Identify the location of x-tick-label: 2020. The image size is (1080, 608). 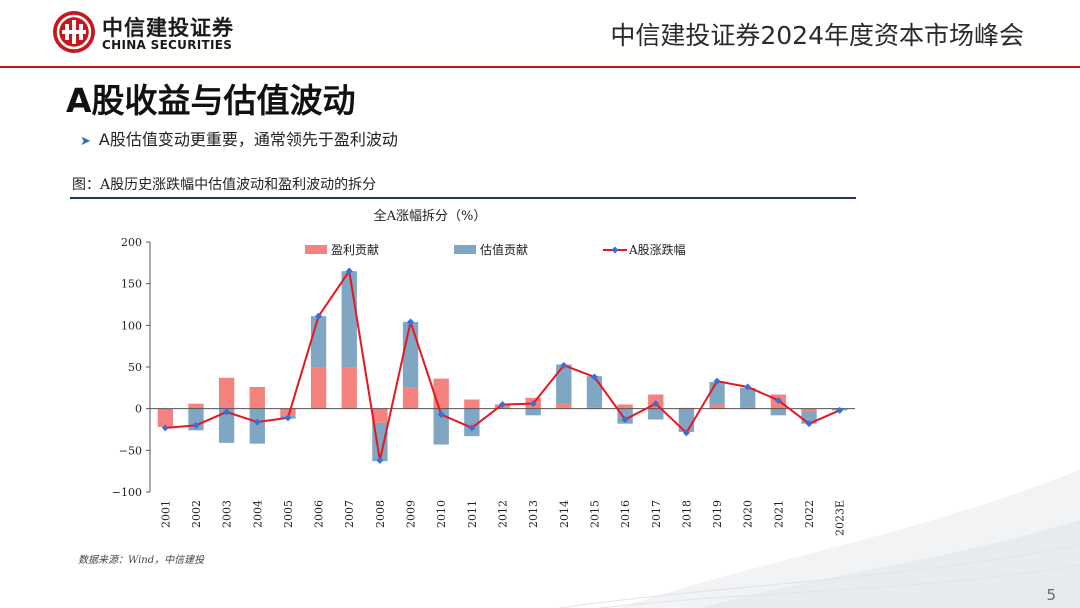
(748, 514).